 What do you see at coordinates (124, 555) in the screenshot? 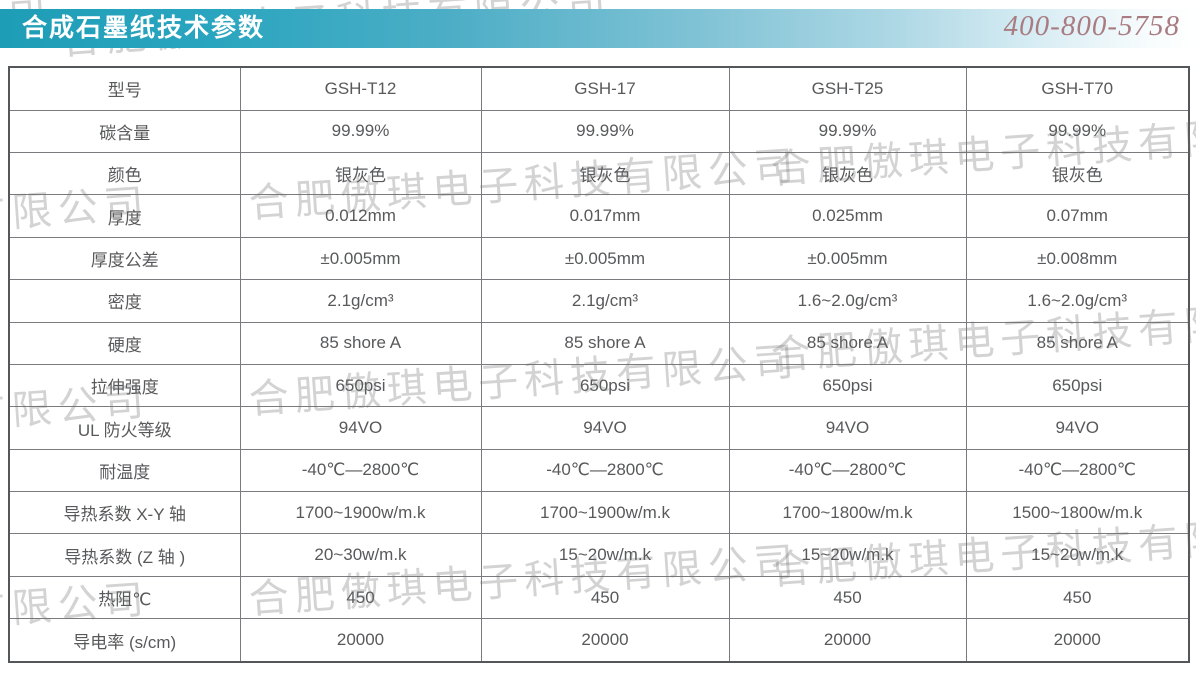
I see `row-label-cell: 导热系数 (Z 轴 )` at bounding box center [124, 555].